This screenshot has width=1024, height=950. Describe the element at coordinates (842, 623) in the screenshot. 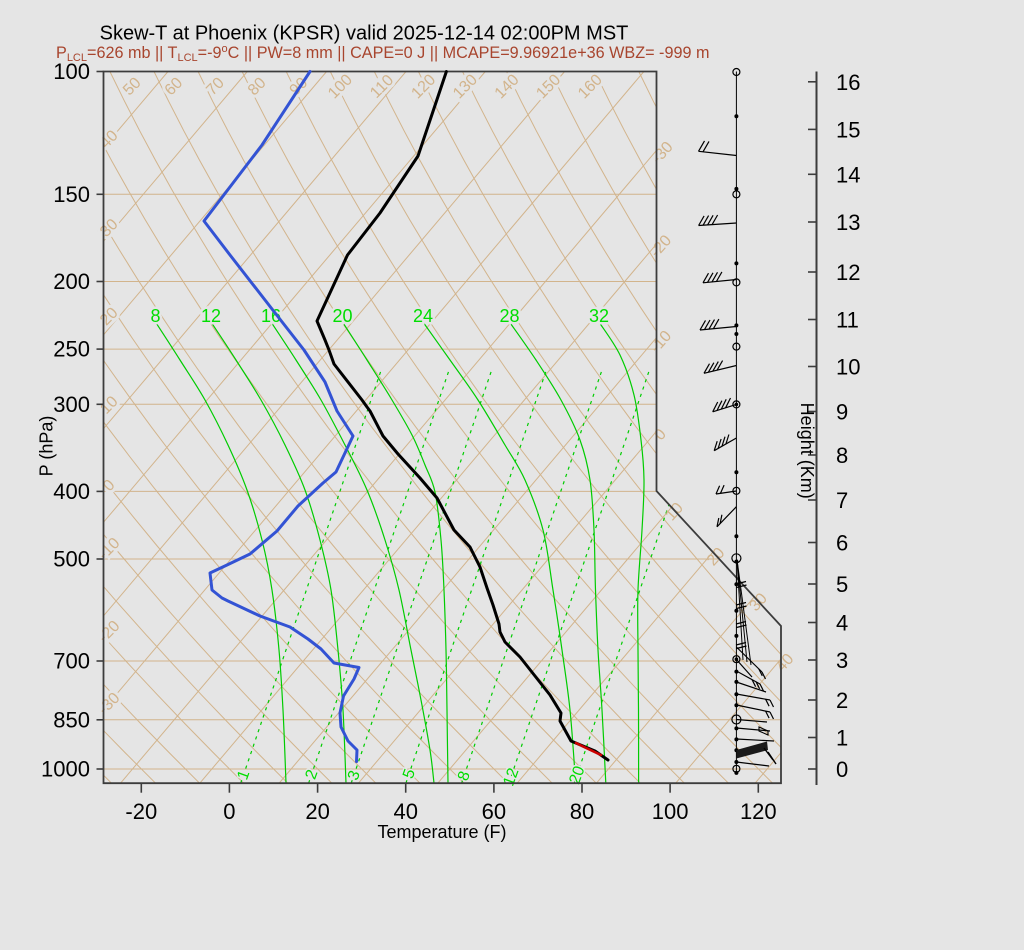

I see `svg-text: 4` at that location.